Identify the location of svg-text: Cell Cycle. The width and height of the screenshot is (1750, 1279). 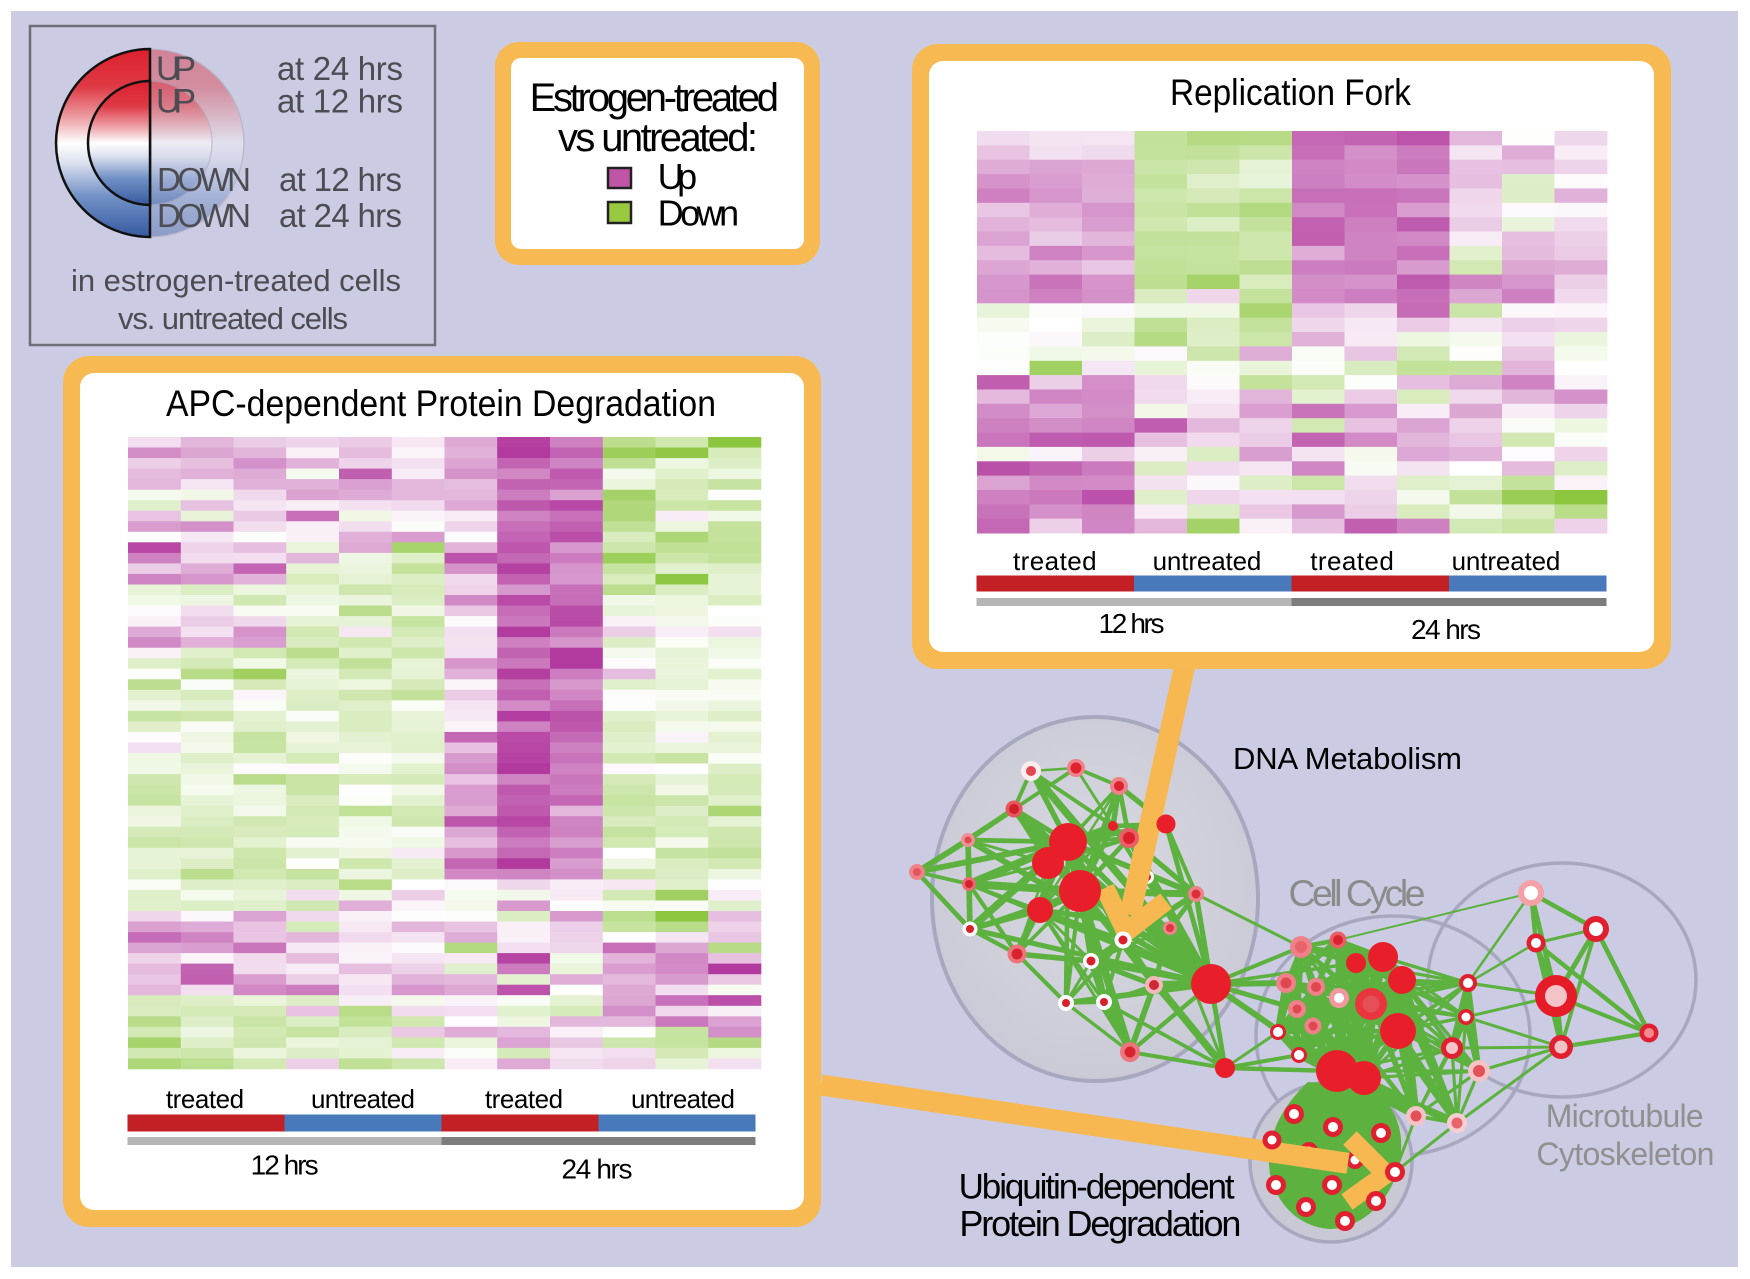
(1357, 893).